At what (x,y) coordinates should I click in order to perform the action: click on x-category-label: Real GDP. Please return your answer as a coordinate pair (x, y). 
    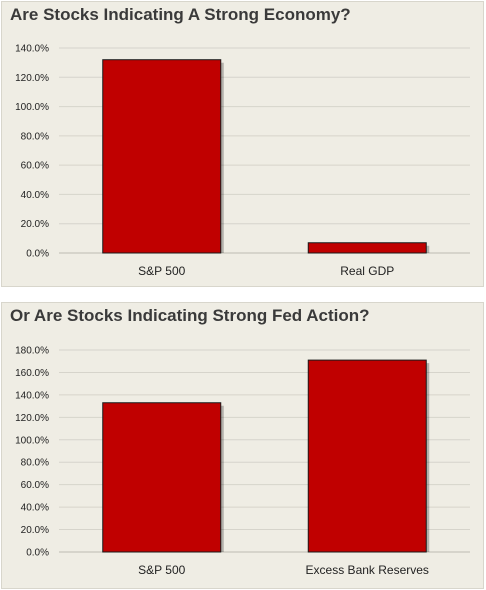
    Looking at the image, I should click on (367, 271).